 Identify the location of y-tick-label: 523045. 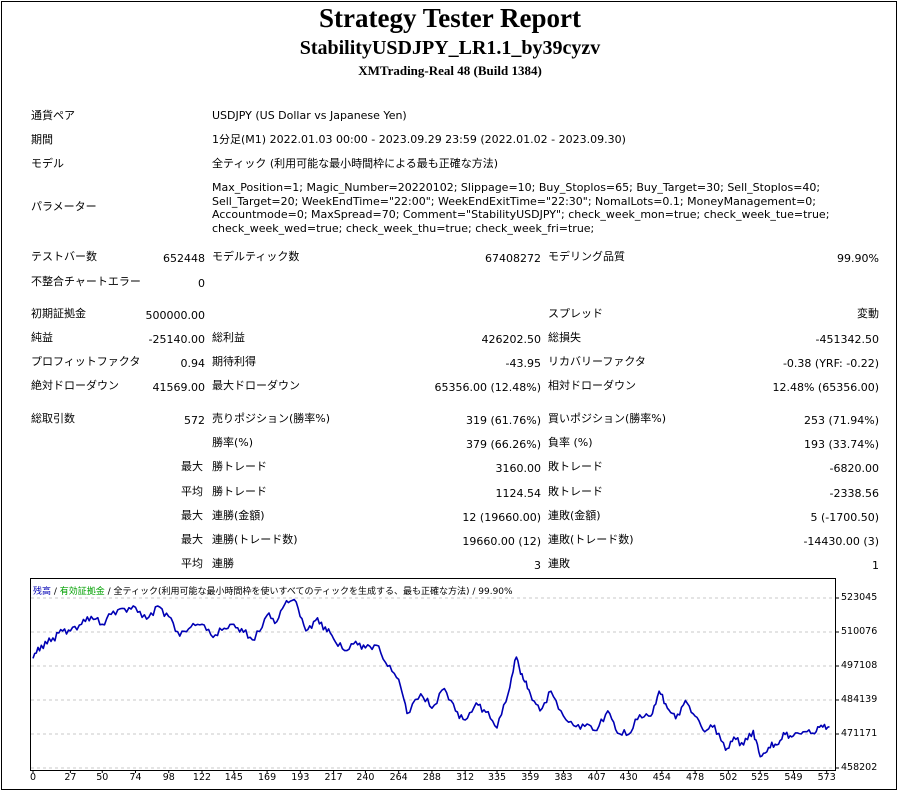
(859, 597).